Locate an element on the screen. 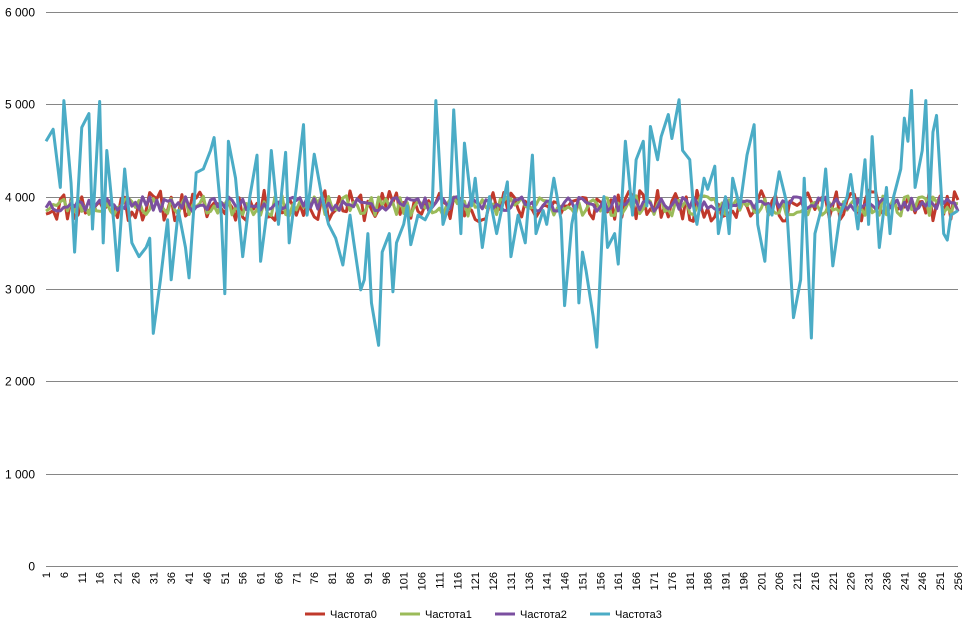 This screenshot has width=969, height=632. x-tick-label: 96 is located at coordinates (387, 578).